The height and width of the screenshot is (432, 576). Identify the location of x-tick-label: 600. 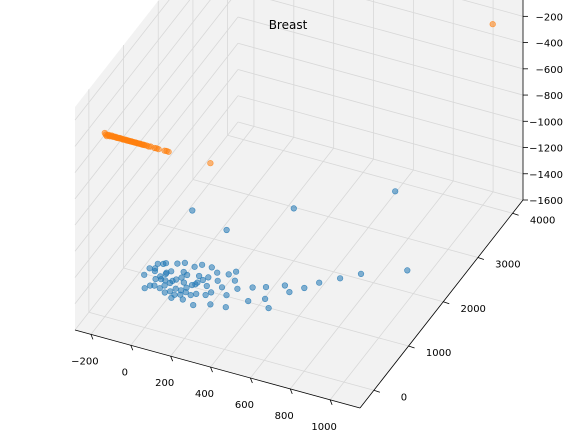
(244, 405).